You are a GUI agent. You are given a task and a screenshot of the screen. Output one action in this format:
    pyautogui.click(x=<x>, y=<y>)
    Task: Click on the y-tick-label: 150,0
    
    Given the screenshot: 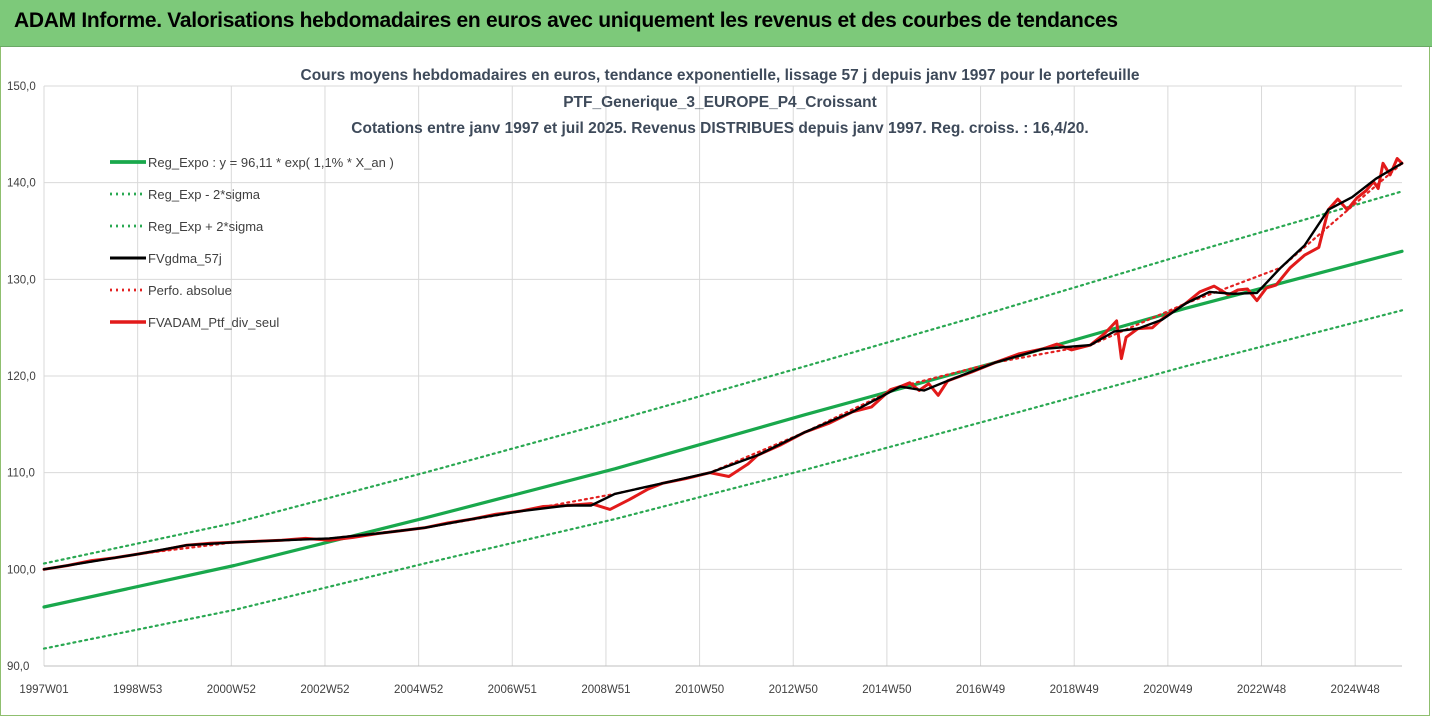 What is the action you would take?
    pyautogui.click(x=21, y=87)
    